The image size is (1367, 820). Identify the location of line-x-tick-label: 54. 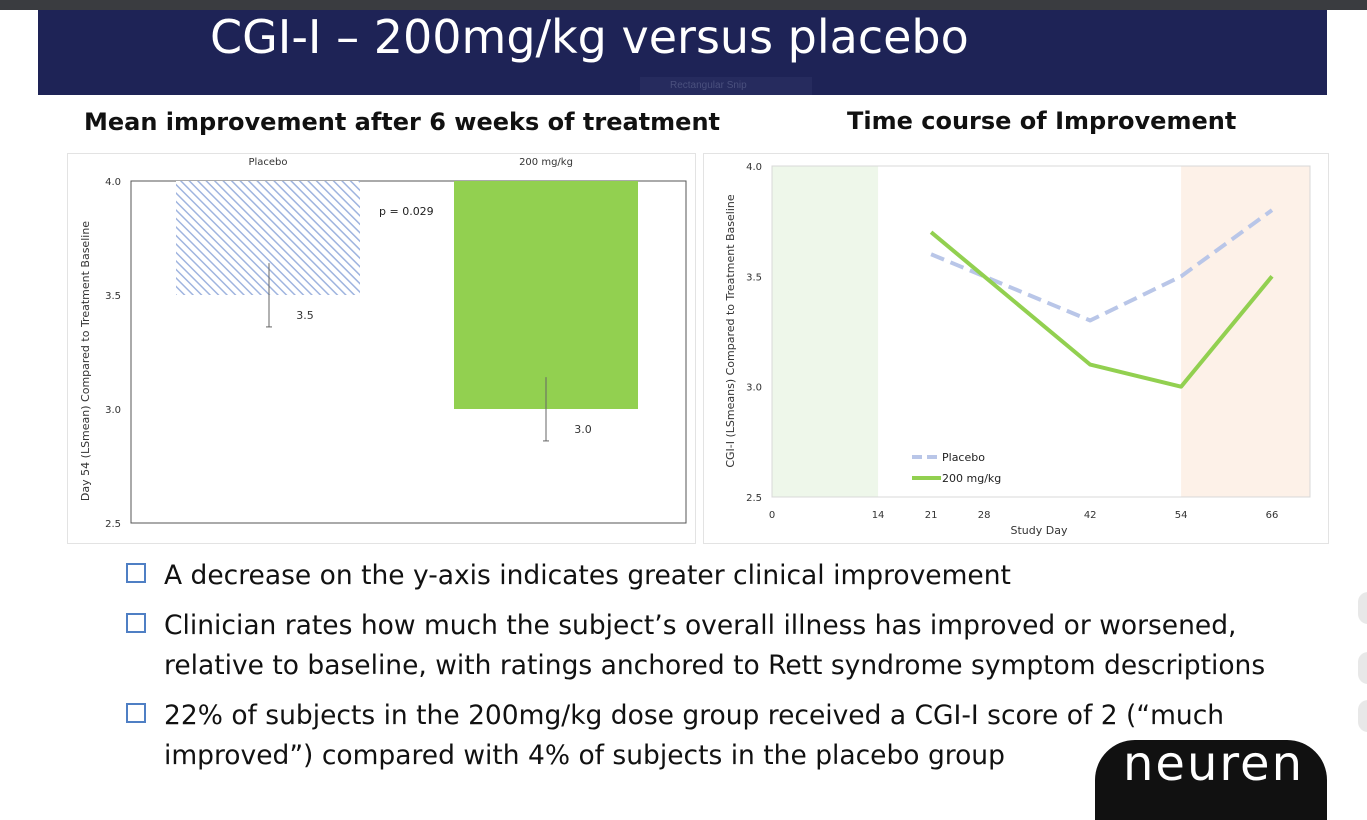
(1181, 515).